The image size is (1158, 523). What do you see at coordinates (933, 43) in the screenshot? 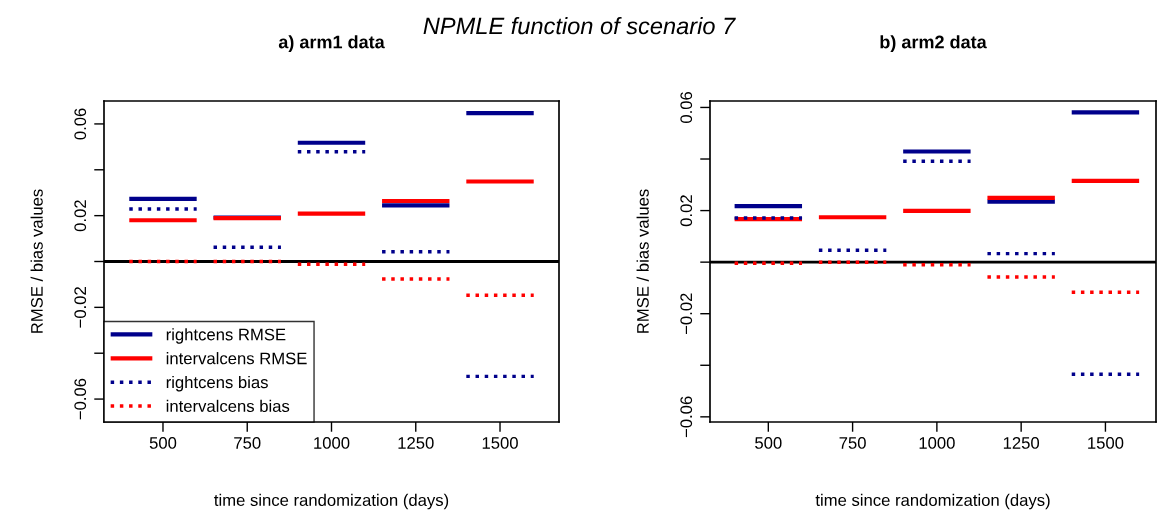
I see `chart-title: b) arm2 data` at bounding box center [933, 43].